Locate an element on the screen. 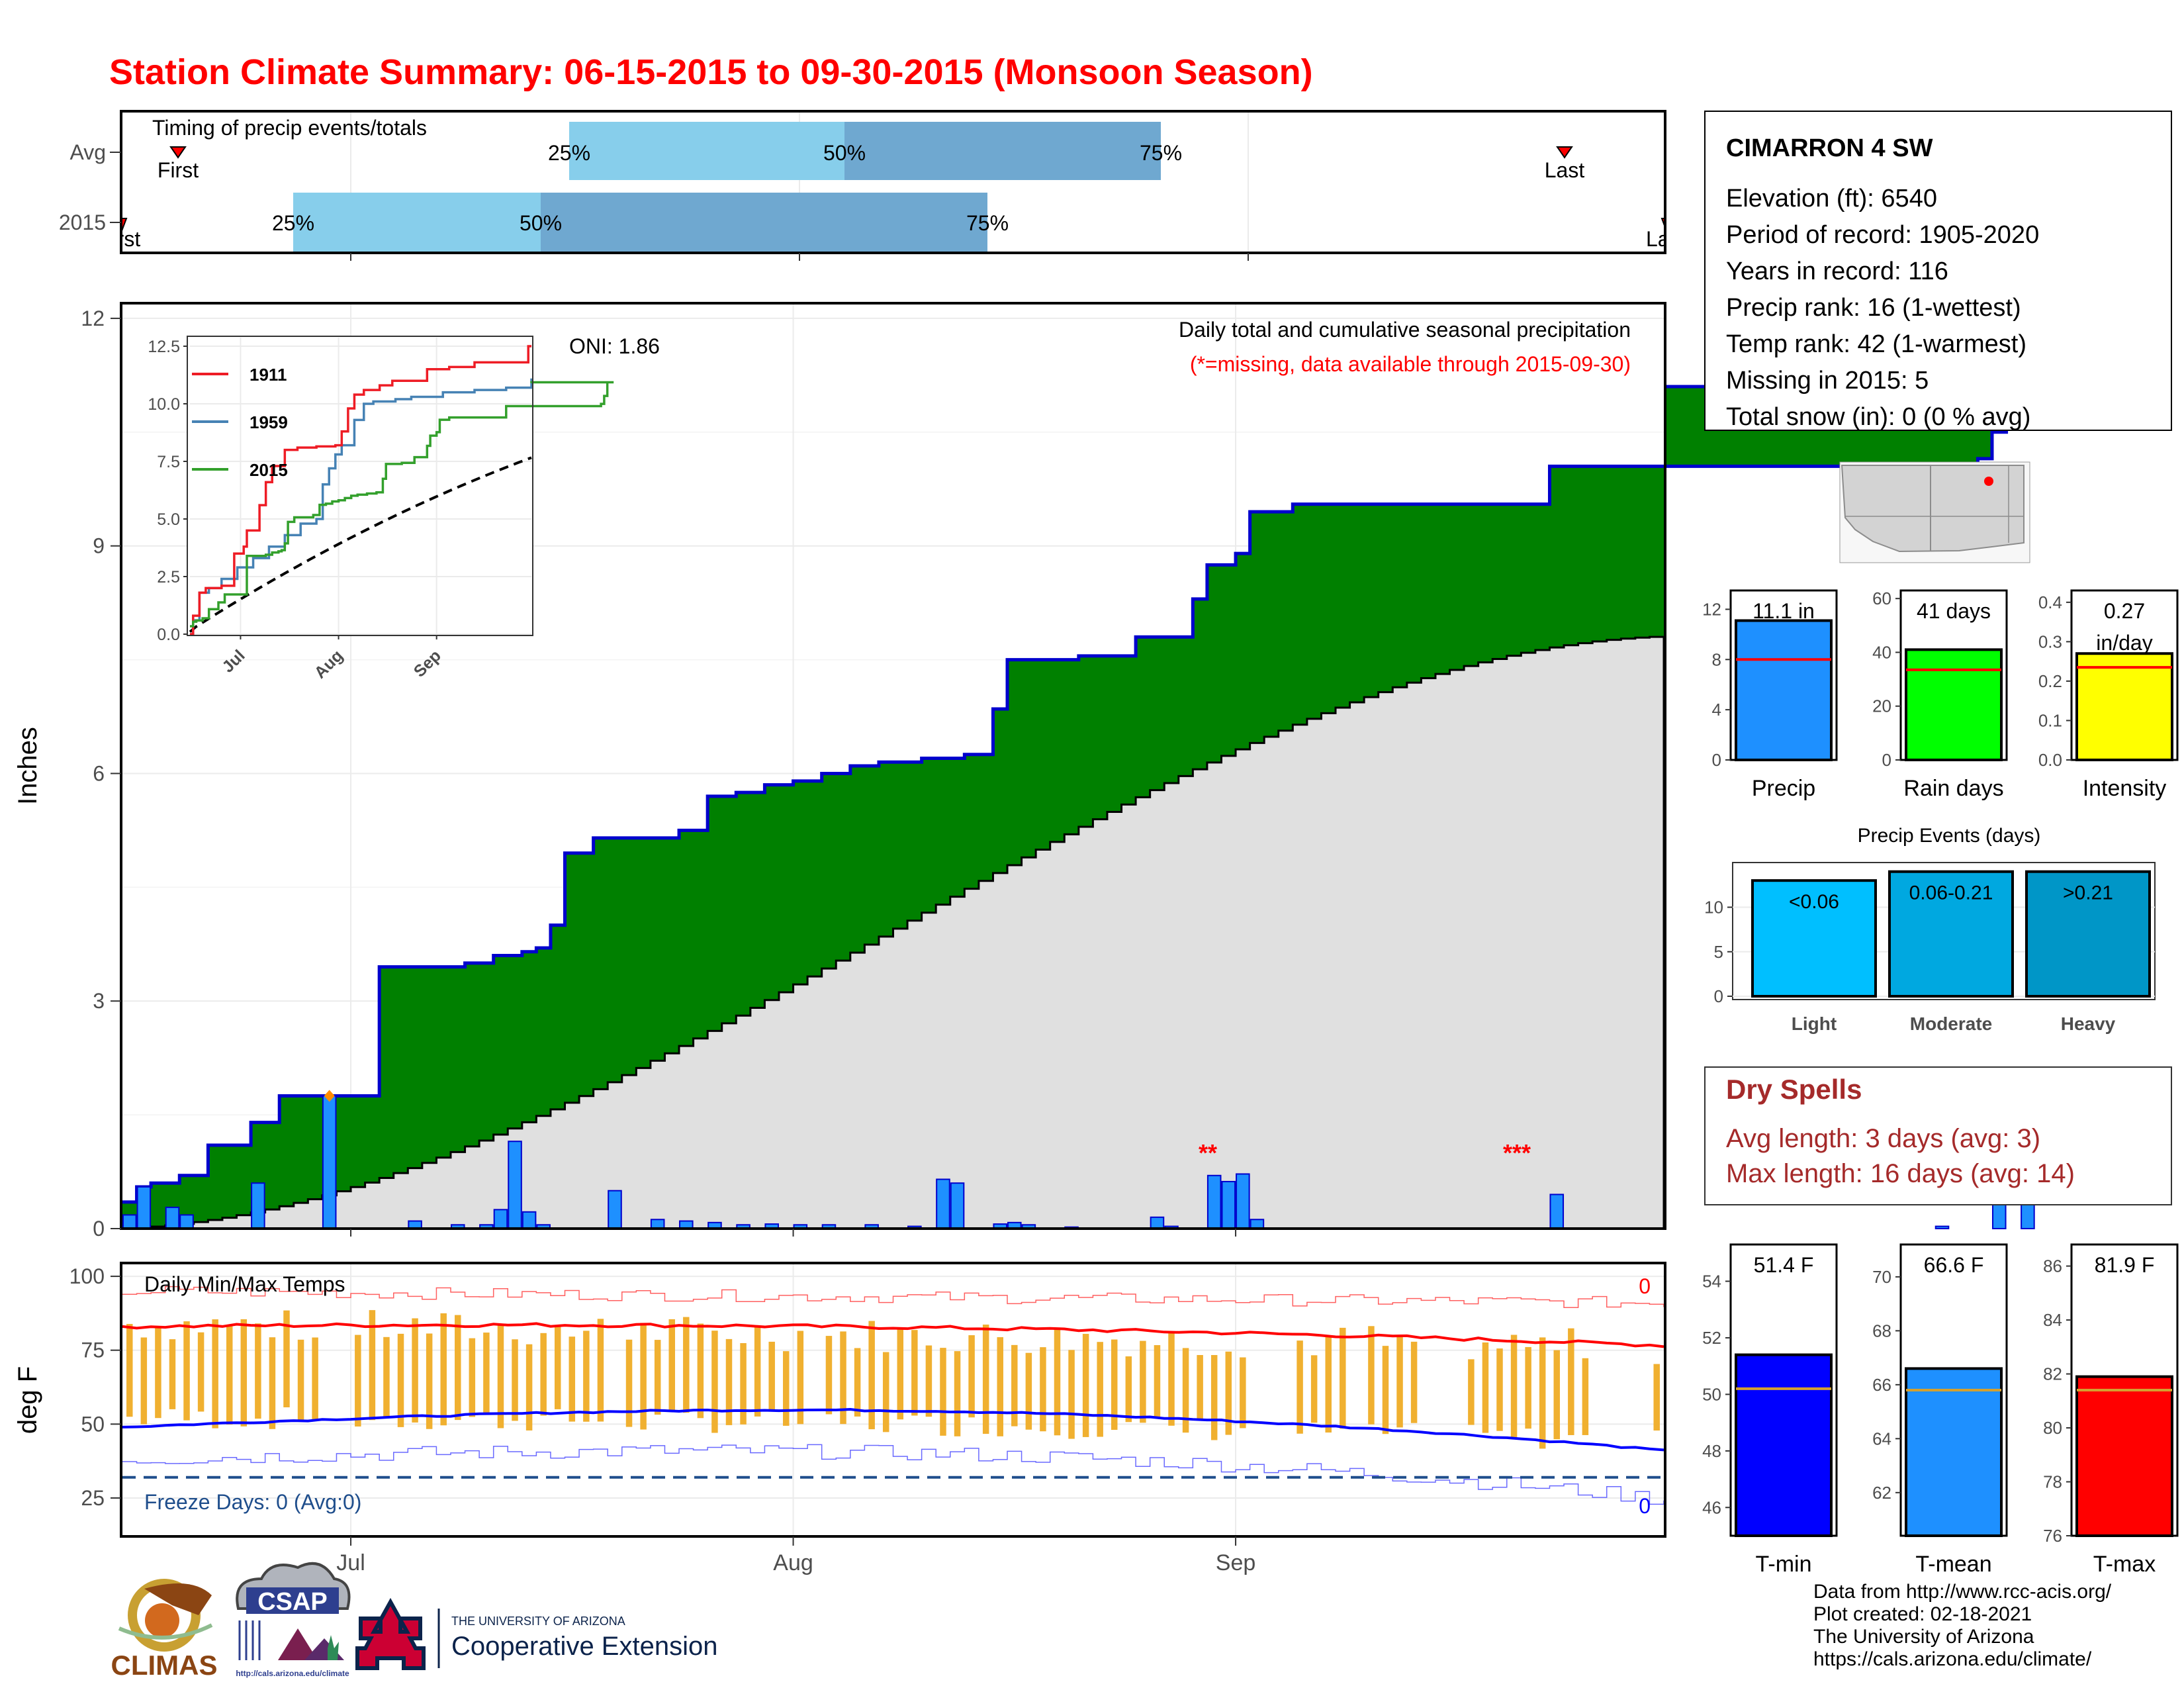 This screenshot has width=2184, height=1688. temps-y-tick: 50 is located at coordinates (93, 1424).